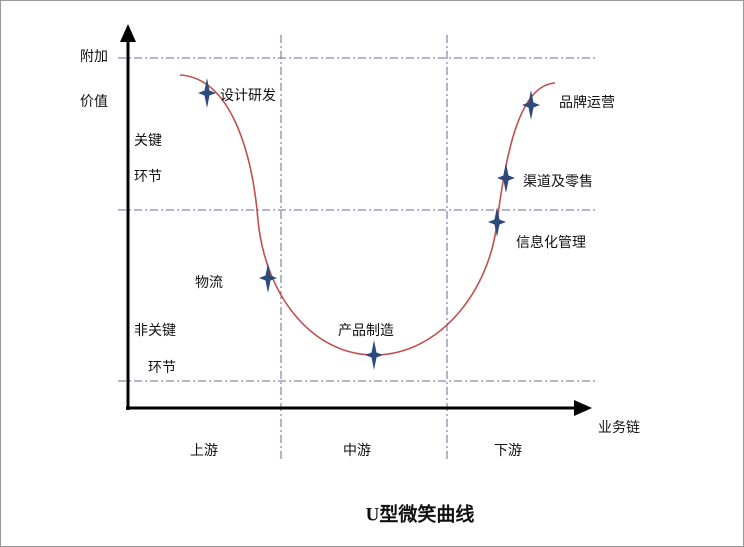 The height and width of the screenshot is (547, 744). I want to click on zone-label: 非关键, so click(155, 331).